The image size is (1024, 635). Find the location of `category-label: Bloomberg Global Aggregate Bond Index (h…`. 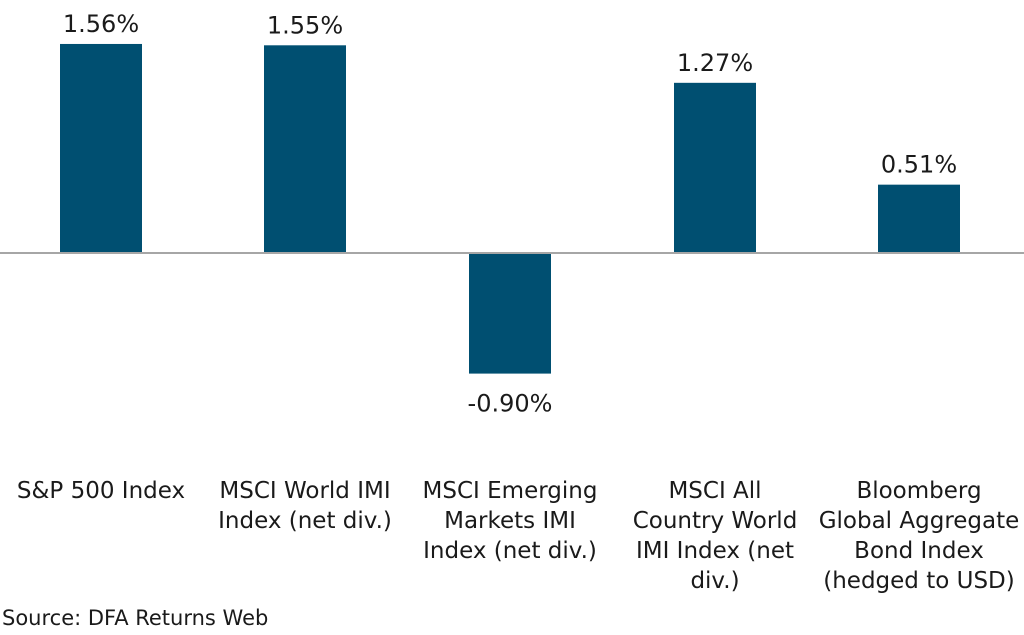

category-label: Bloomberg Global Aggregate Bond Index (h… is located at coordinates (919, 536).